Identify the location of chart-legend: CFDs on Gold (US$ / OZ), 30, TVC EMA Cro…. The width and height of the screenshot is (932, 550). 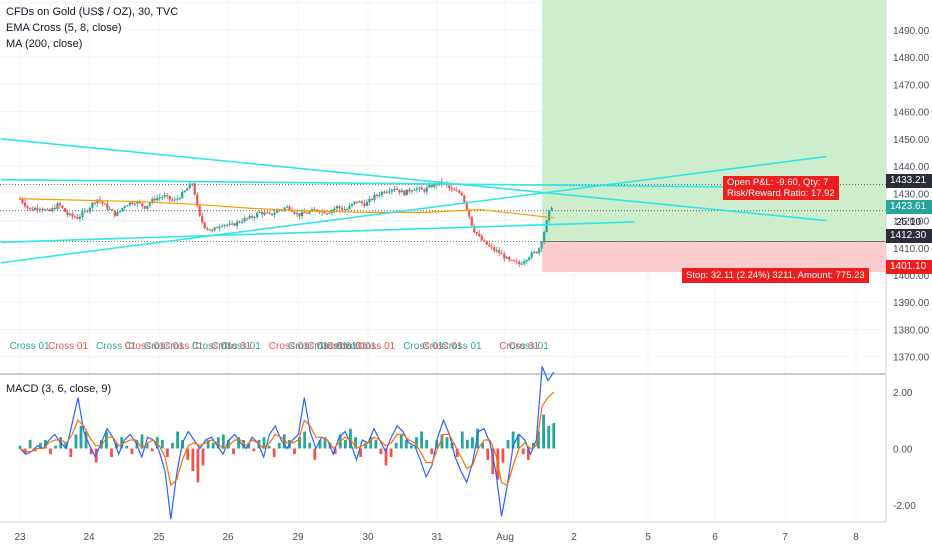
(92, 28).